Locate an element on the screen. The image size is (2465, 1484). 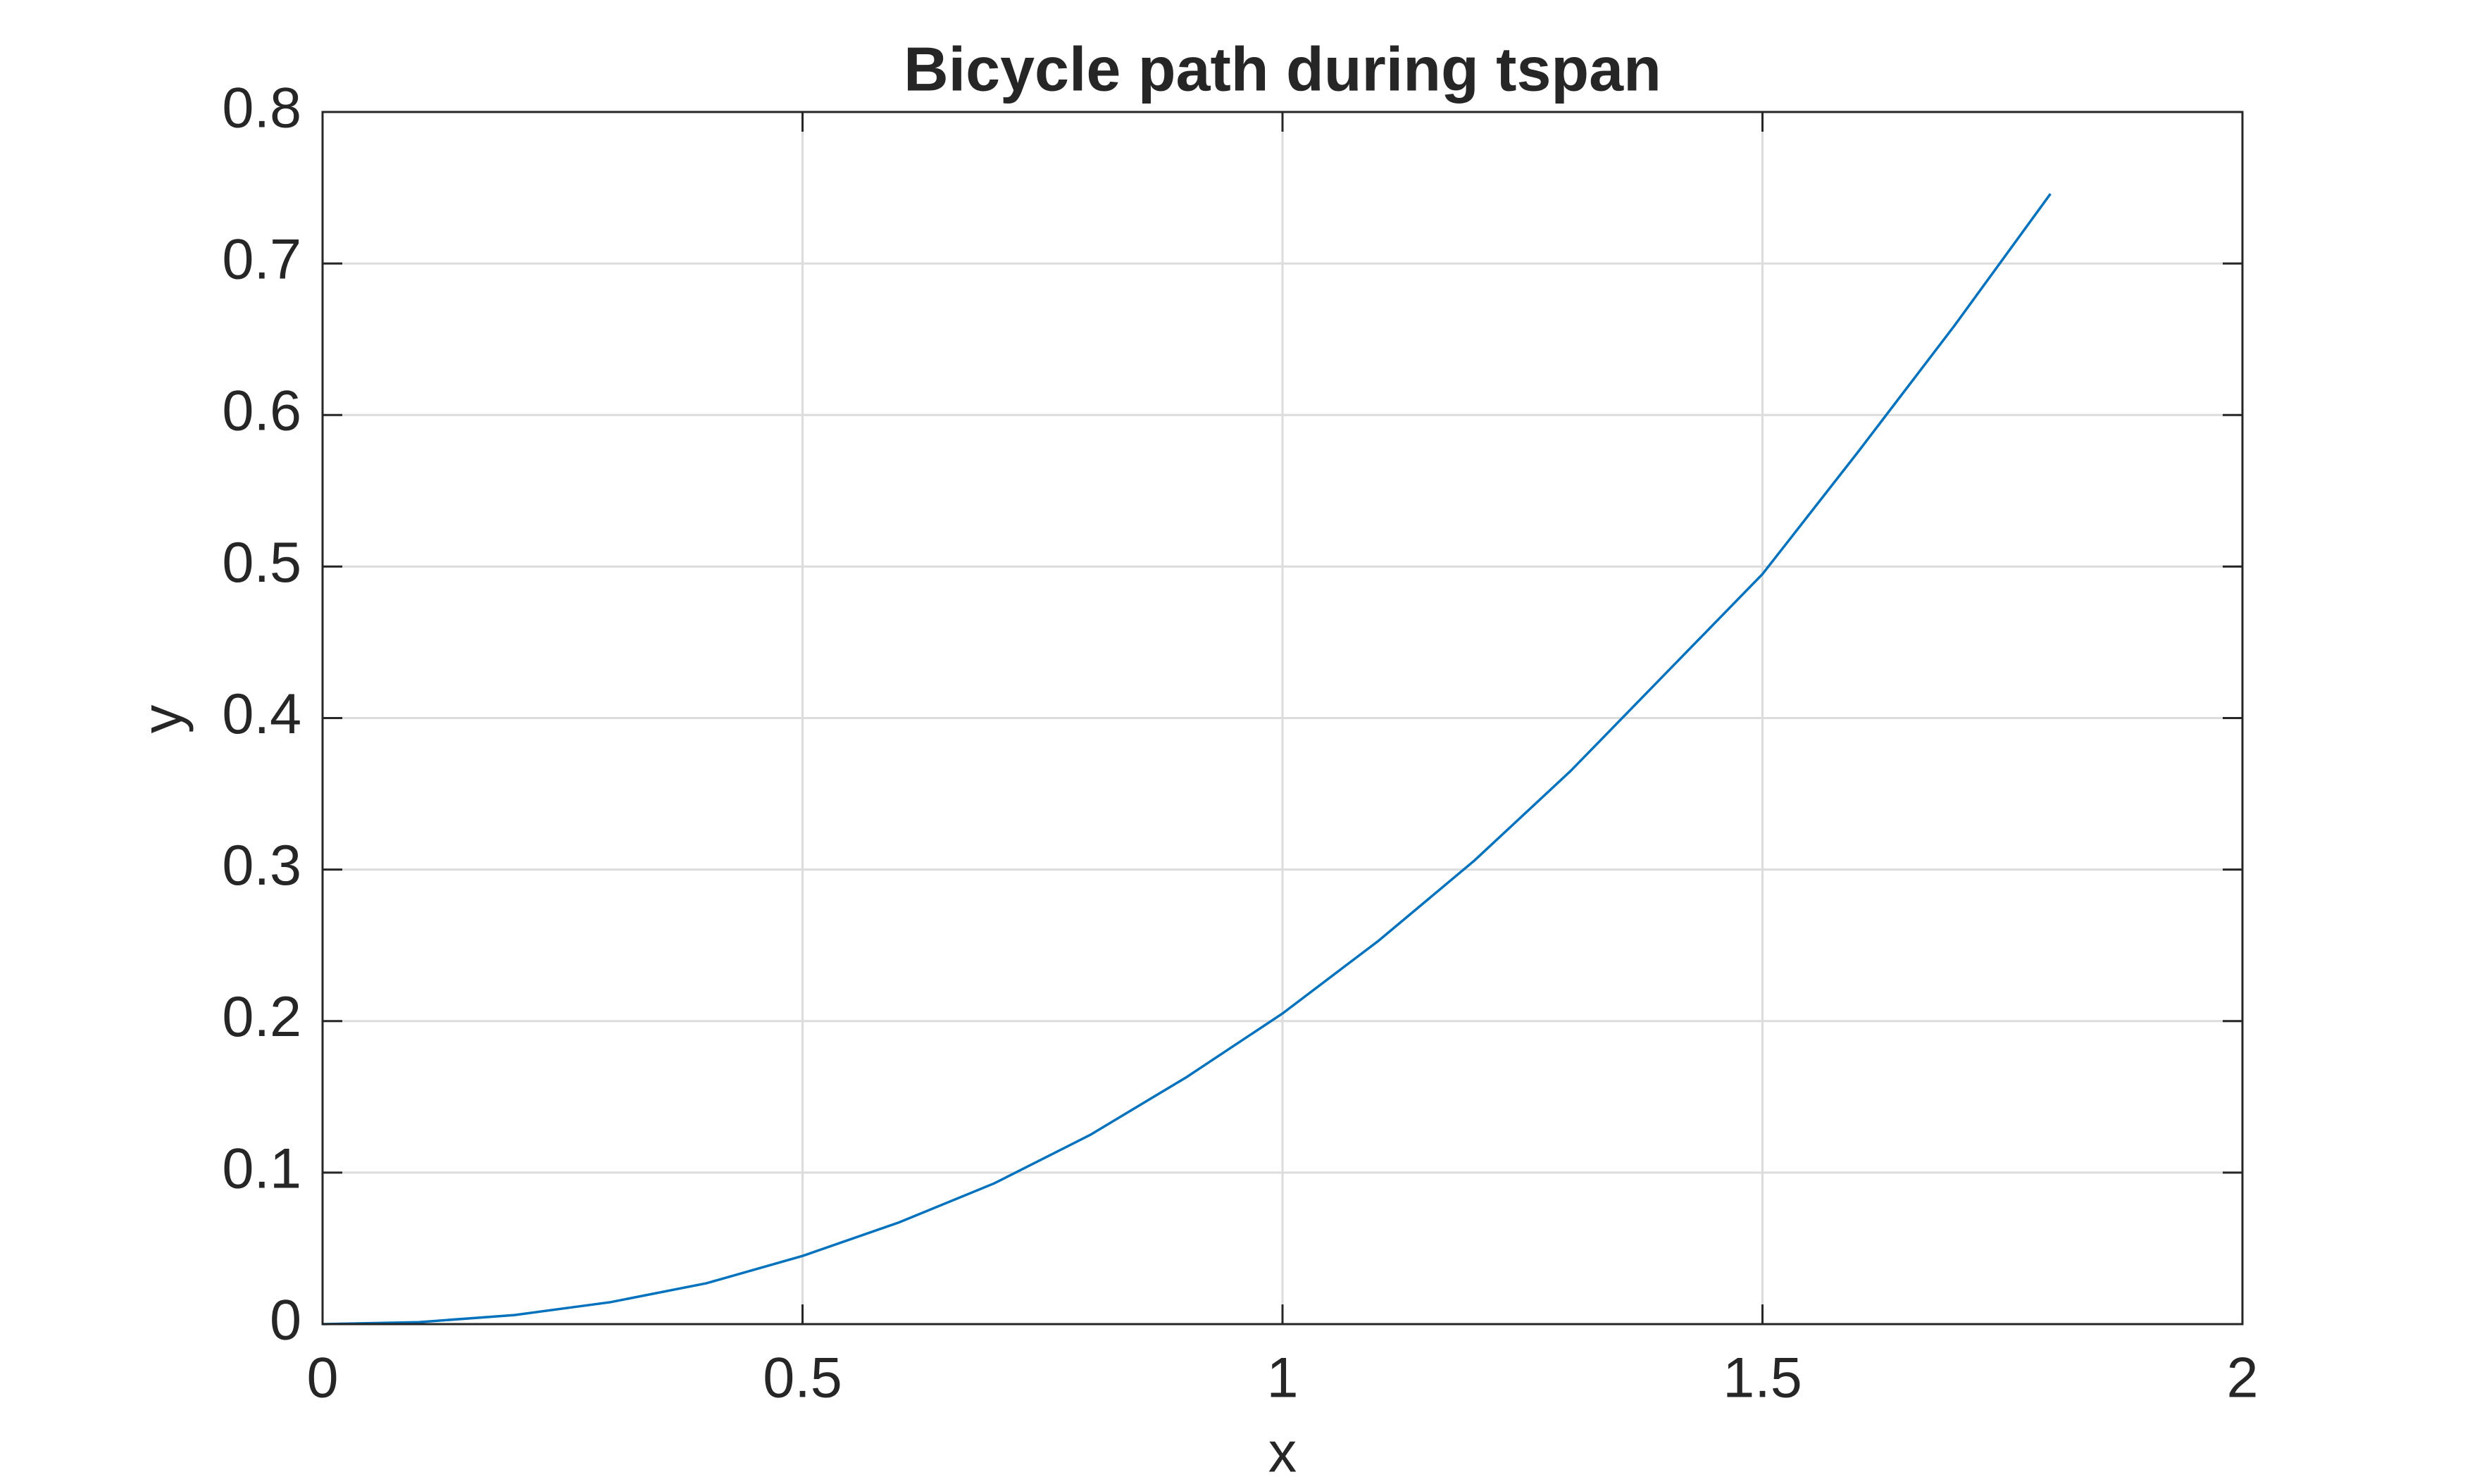
y-tick-label: 0 is located at coordinates (285, 1320).